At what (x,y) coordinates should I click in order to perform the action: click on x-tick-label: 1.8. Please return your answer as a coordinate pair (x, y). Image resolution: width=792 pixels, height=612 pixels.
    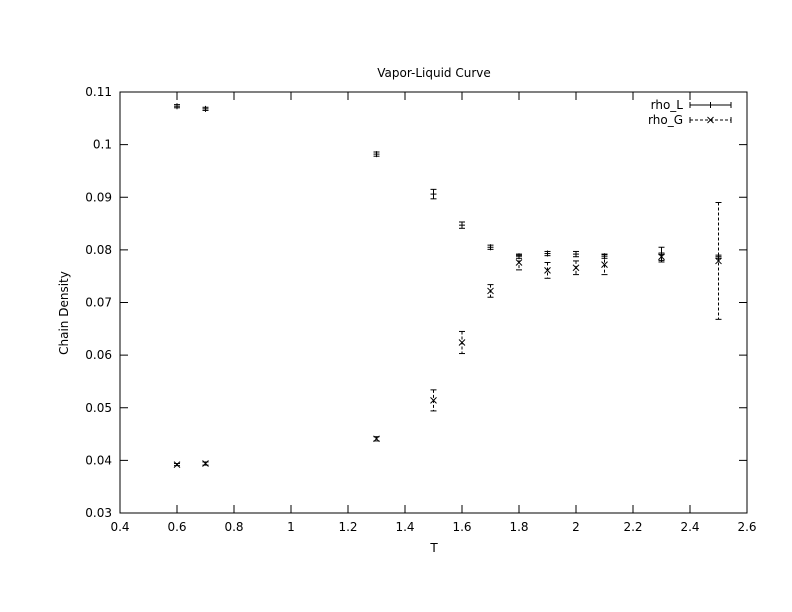
    Looking at the image, I should click on (518, 527).